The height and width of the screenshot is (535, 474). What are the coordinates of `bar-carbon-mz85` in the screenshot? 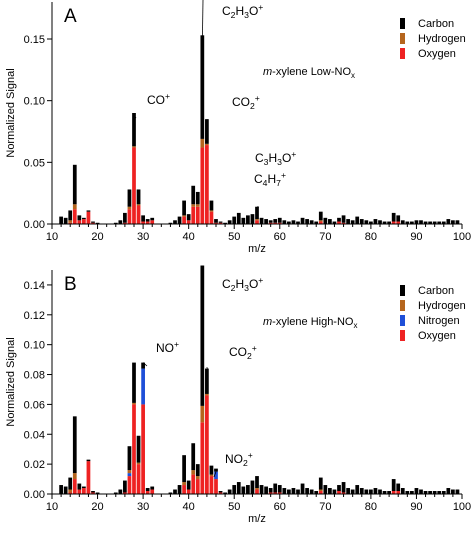 It's located at (393, 217).